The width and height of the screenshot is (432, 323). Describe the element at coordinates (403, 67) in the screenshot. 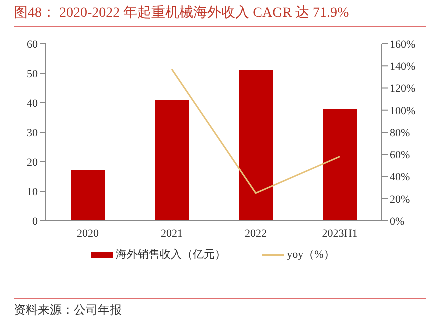

I see `y2-tick-label: 140%` at that location.